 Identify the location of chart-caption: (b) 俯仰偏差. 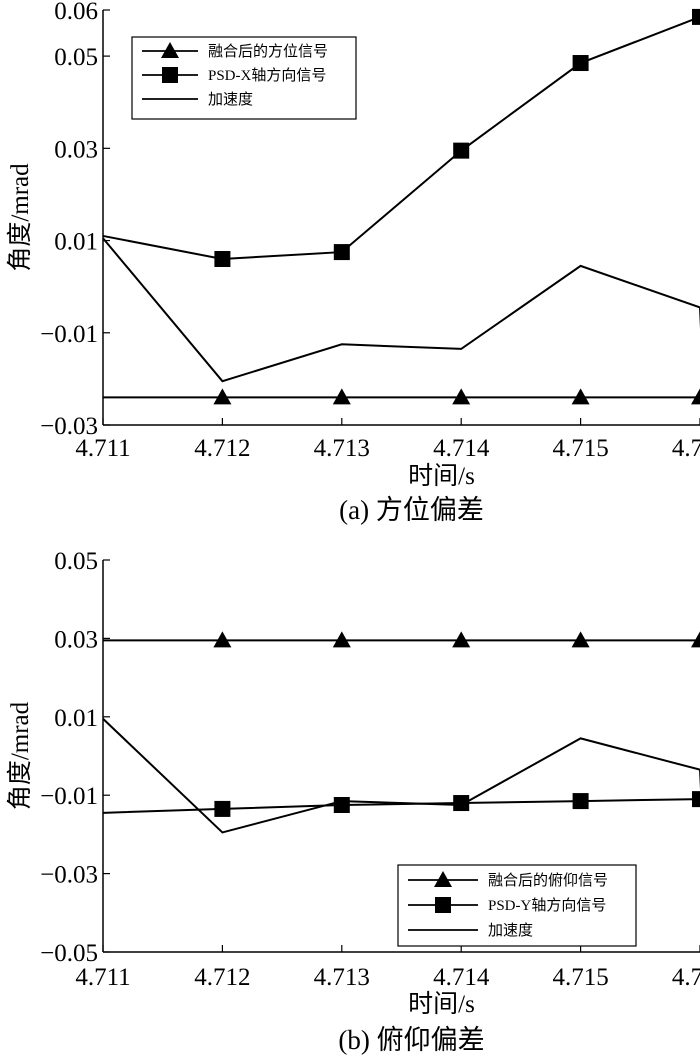
(411, 1040).